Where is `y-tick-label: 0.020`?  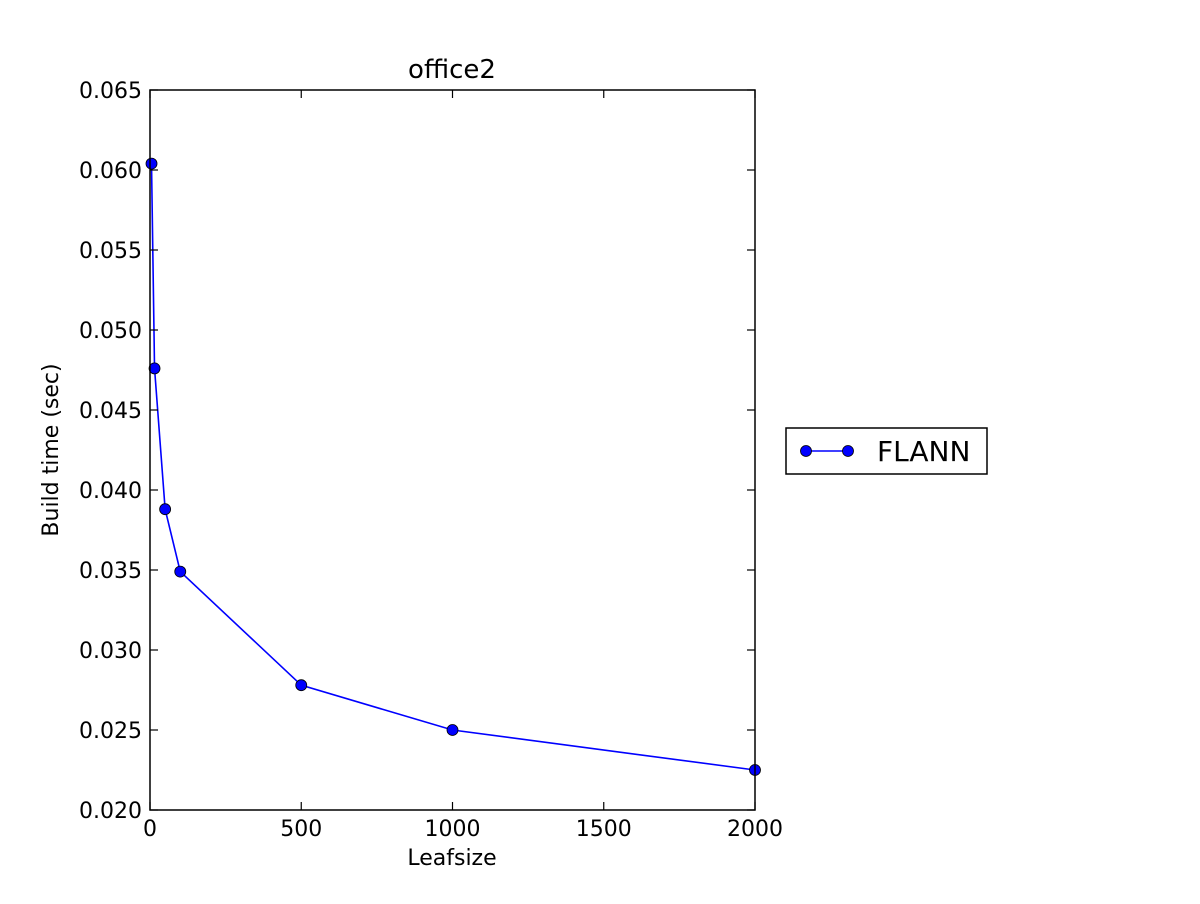
y-tick-label: 0.020 is located at coordinates (110, 811).